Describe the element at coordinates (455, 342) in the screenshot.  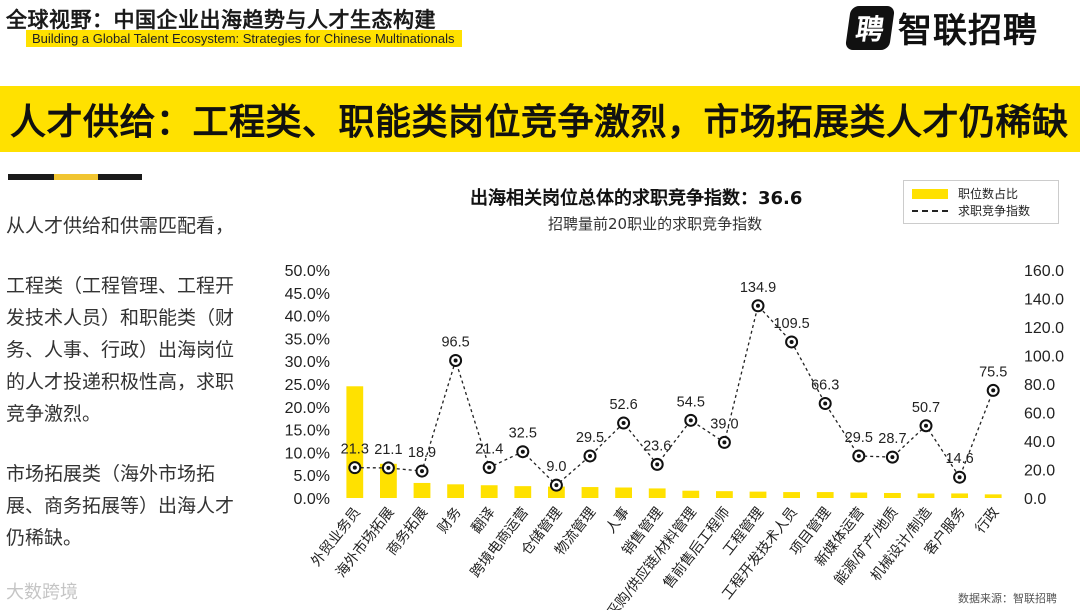
I see `line-data-label: 96.5` at that location.